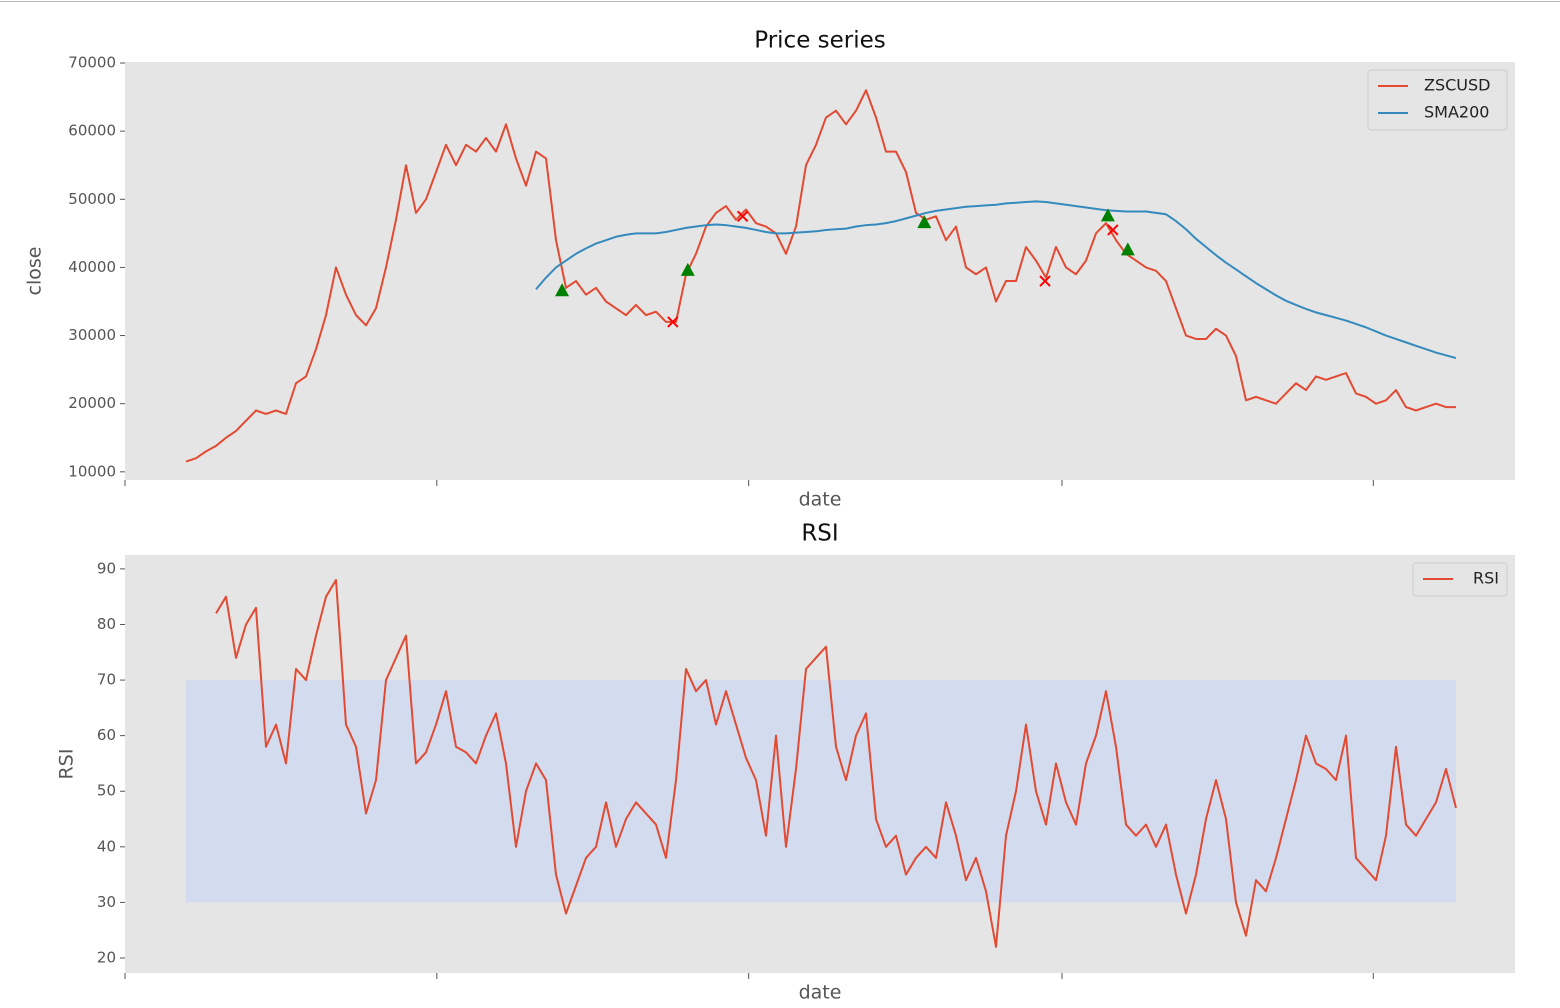 The width and height of the screenshot is (1560, 1008). What do you see at coordinates (106, 735) in the screenshot?
I see `y-tick-label: 60` at bounding box center [106, 735].